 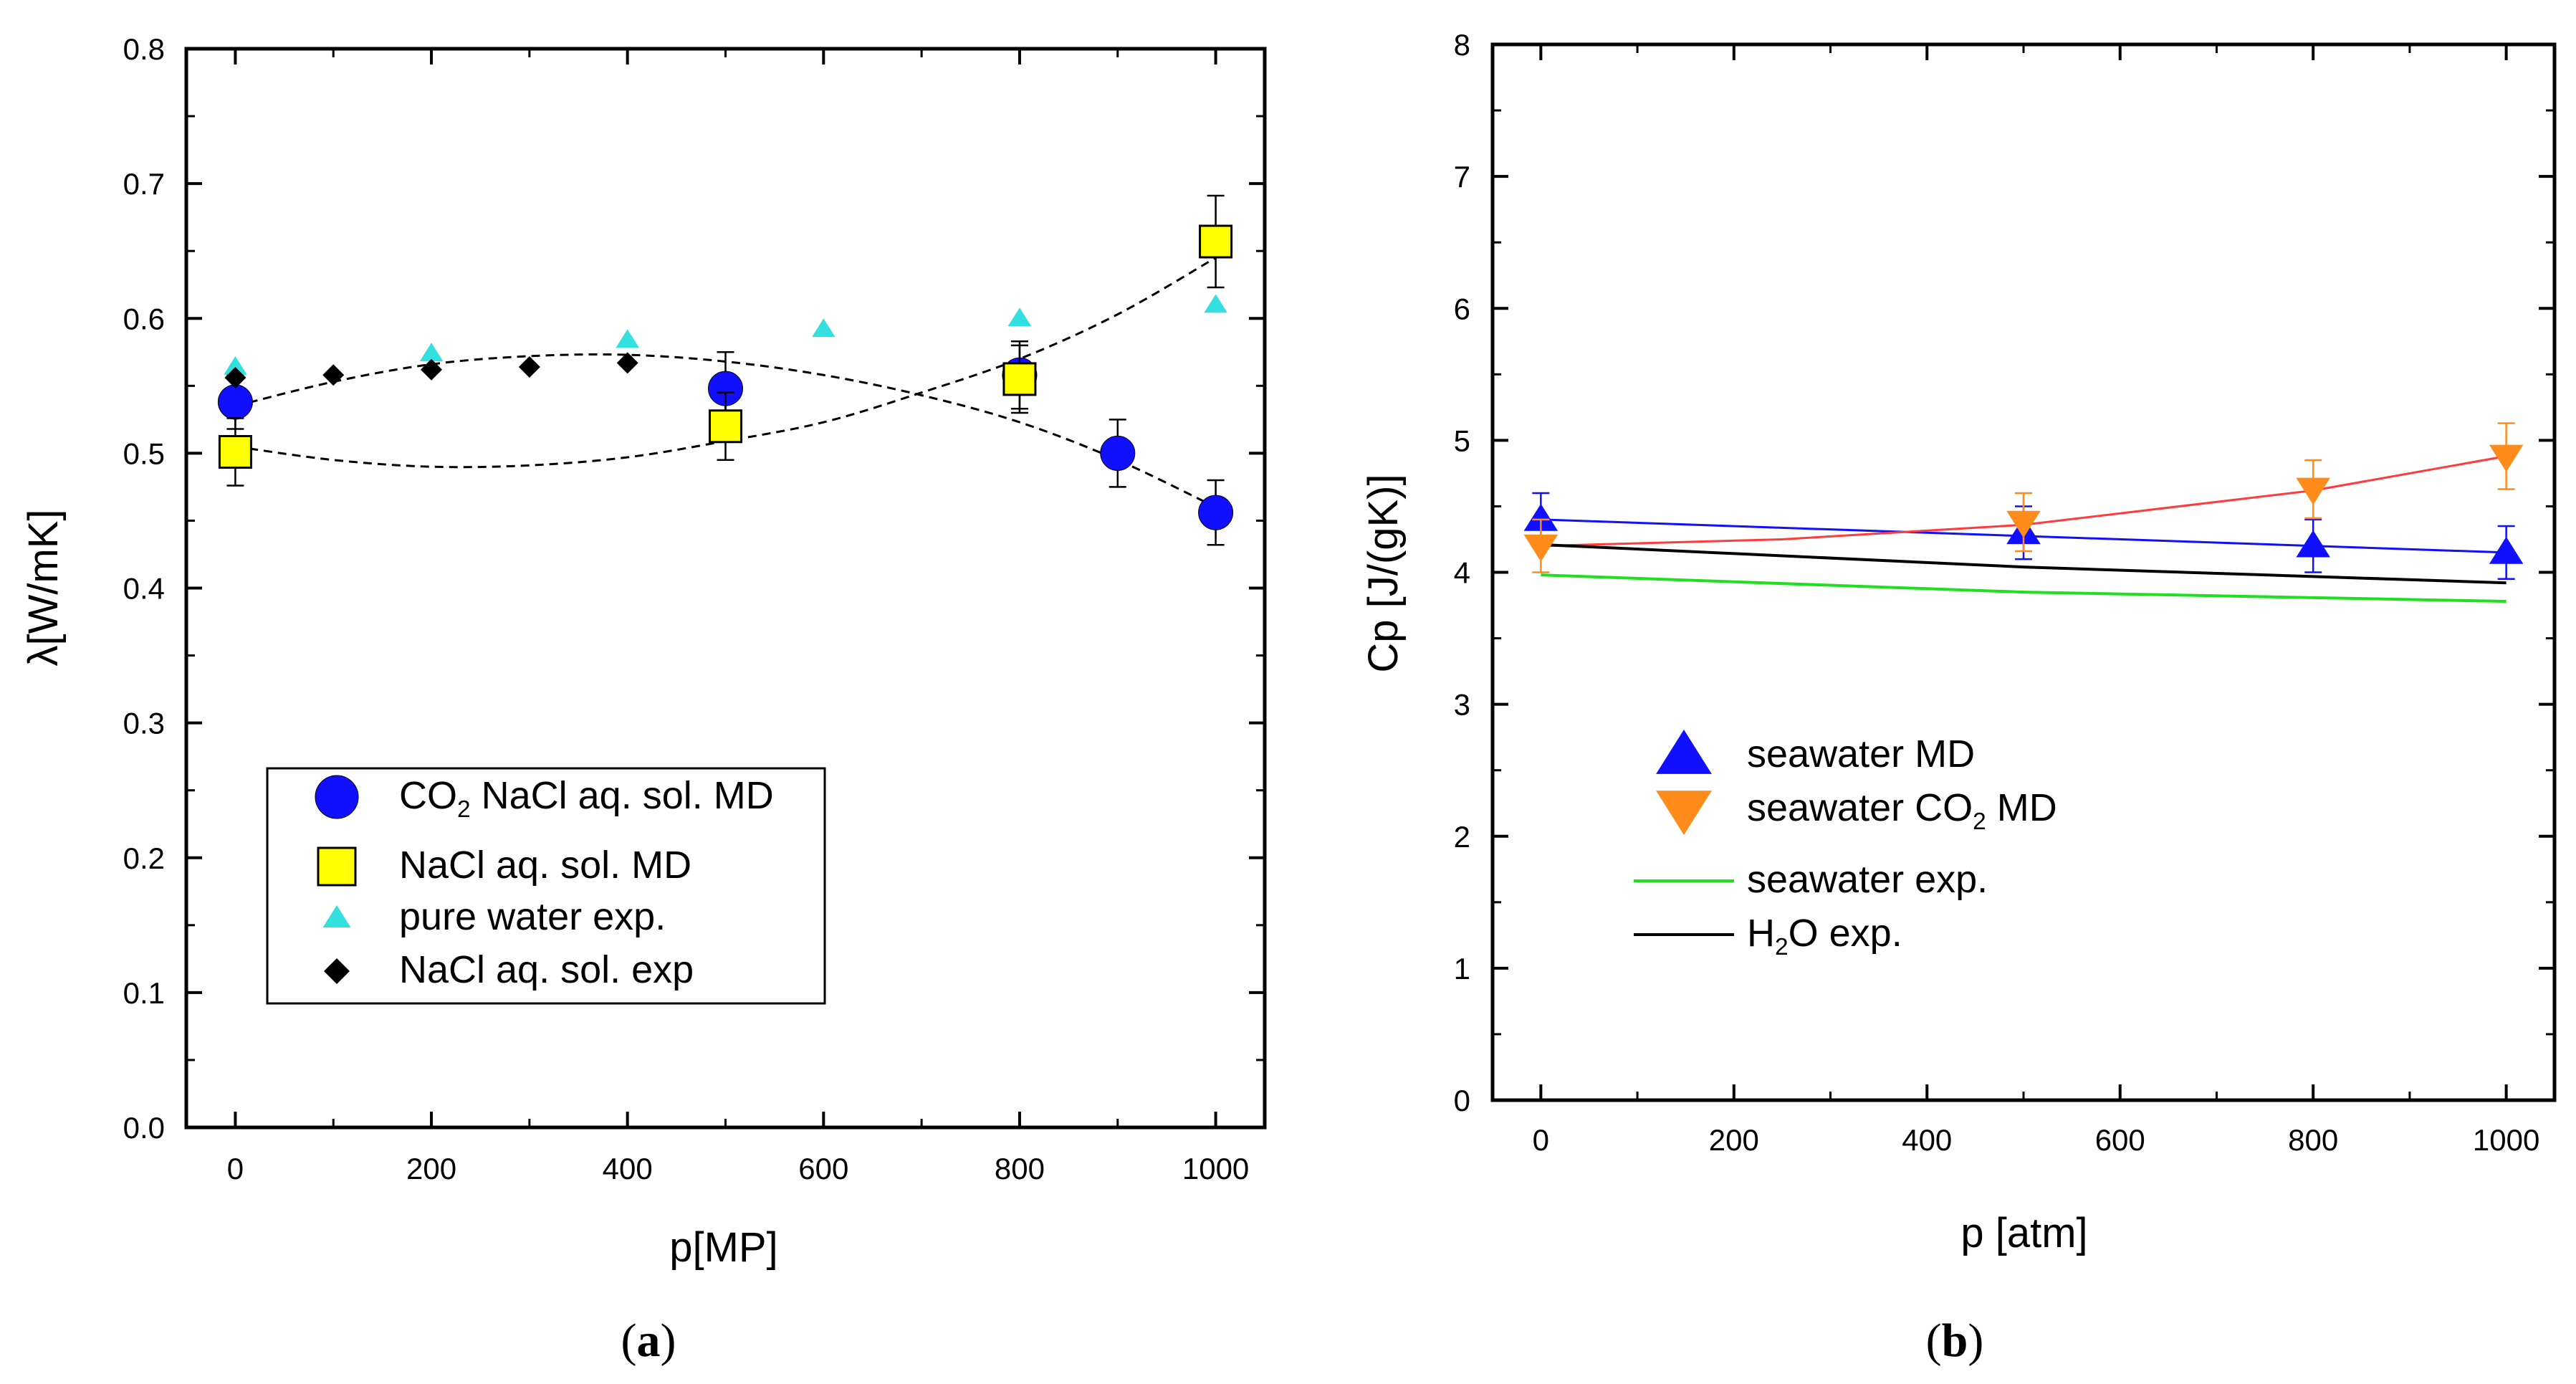 What do you see at coordinates (1761, 934) in the screenshot?
I see `legend-text-main: H` at bounding box center [1761, 934].